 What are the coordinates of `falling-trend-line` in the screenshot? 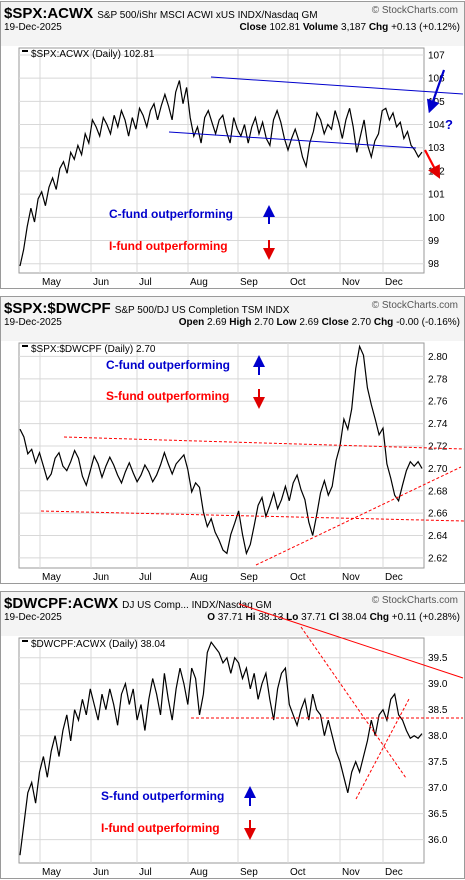 It's located at (353, 702).